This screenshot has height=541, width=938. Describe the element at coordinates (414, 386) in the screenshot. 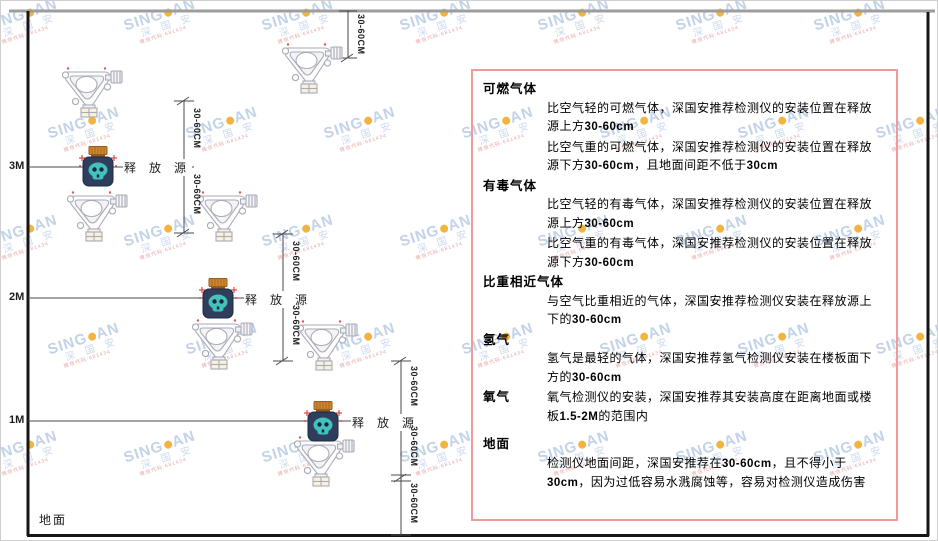

I see `dim-label-1m-above: 30-60CM` at that location.